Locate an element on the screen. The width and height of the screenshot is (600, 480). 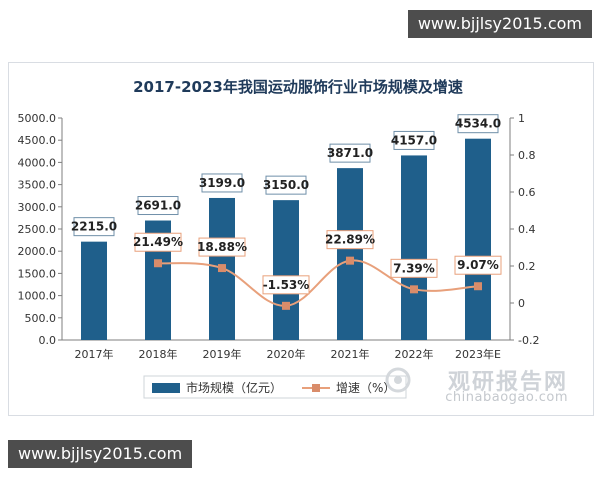
line-data-label: 22.89% is located at coordinates (350, 240).